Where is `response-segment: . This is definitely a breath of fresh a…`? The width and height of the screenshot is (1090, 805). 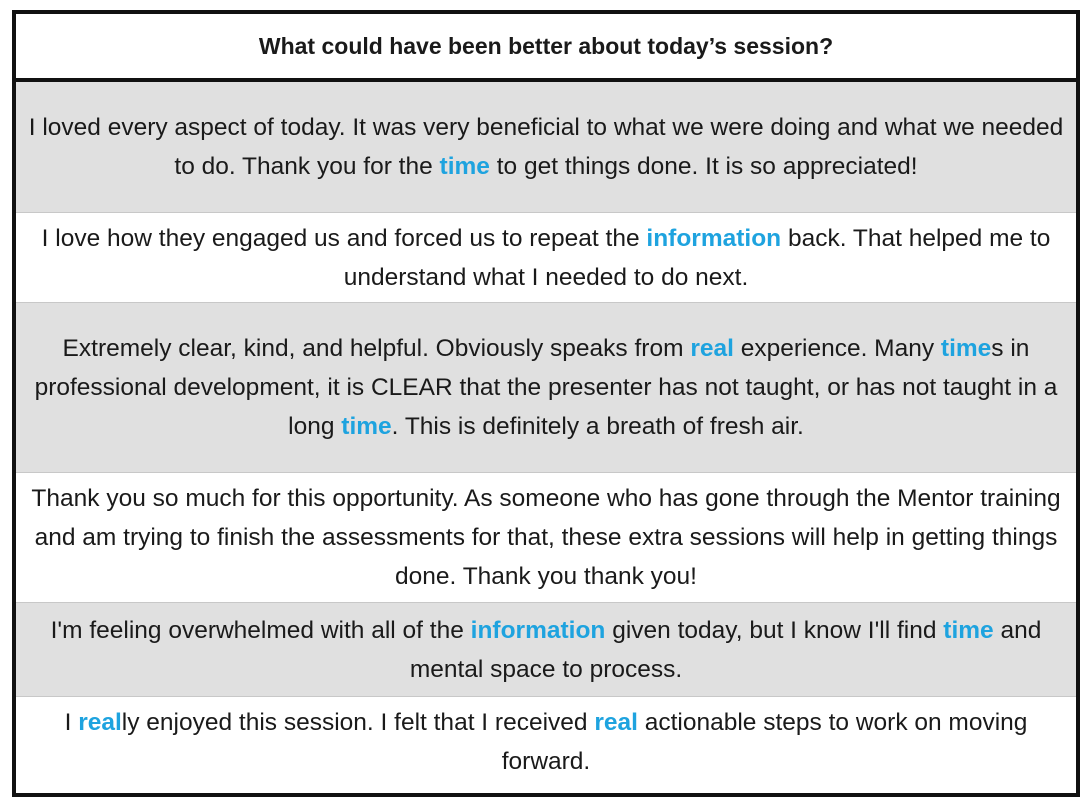
response-segment: . This is definitely a breath of fresh a… is located at coordinates (597, 426).